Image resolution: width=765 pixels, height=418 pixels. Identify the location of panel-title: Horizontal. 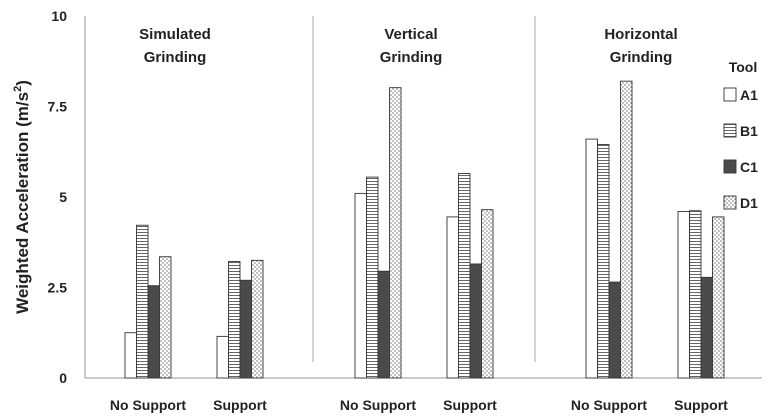
(640, 34).